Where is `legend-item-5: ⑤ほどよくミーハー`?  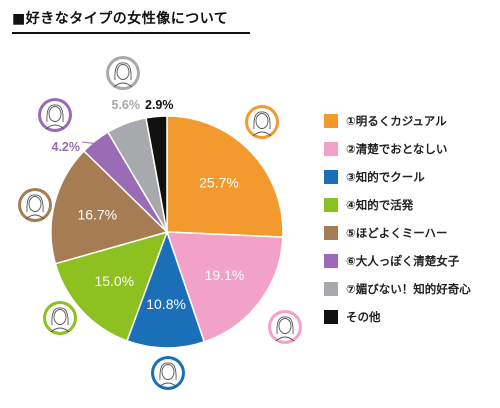 legend-item-5: ⑤ほどよくミーハー is located at coordinates (397, 233).